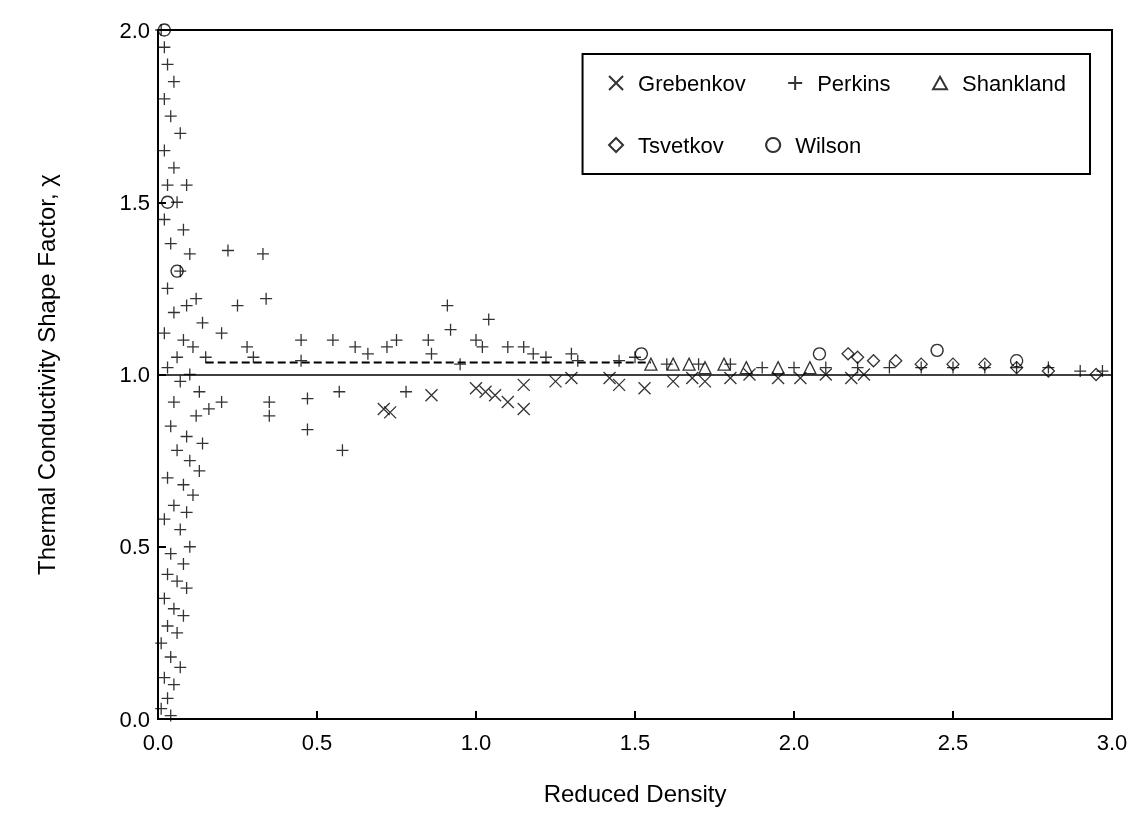  Describe the element at coordinates (692, 83) in the screenshot. I see `legend-label: Grebenkov` at that location.